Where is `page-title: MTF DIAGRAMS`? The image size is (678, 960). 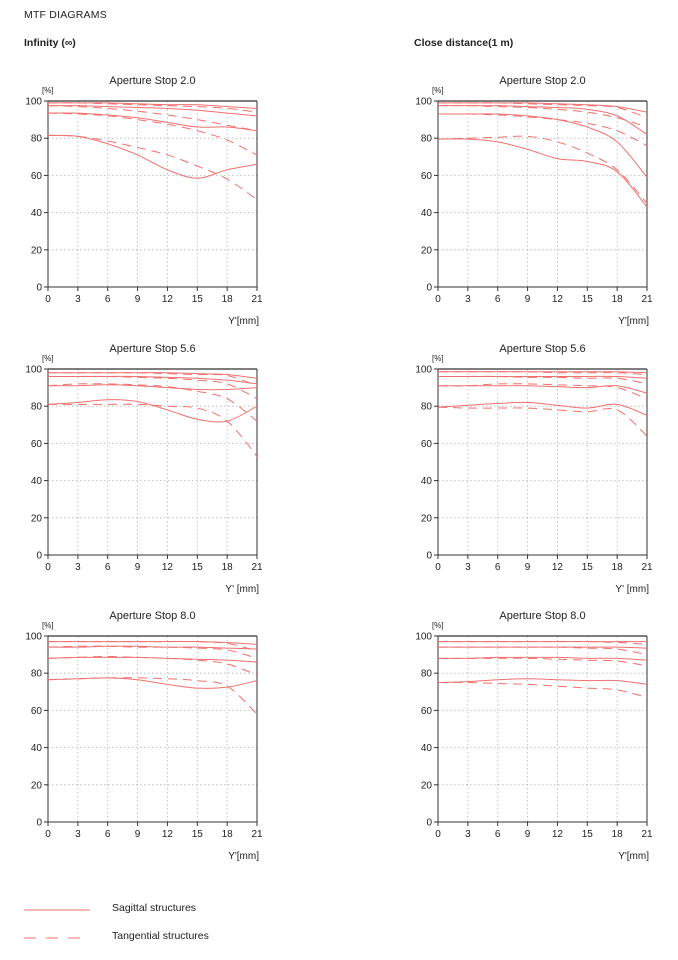 page-title: MTF DIAGRAMS is located at coordinates (65, 15).